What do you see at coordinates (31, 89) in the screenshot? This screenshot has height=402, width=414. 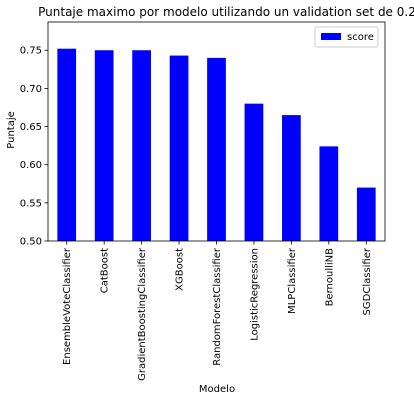 I see `y-tick-label: 0.70` at bounding box center [31, 89].